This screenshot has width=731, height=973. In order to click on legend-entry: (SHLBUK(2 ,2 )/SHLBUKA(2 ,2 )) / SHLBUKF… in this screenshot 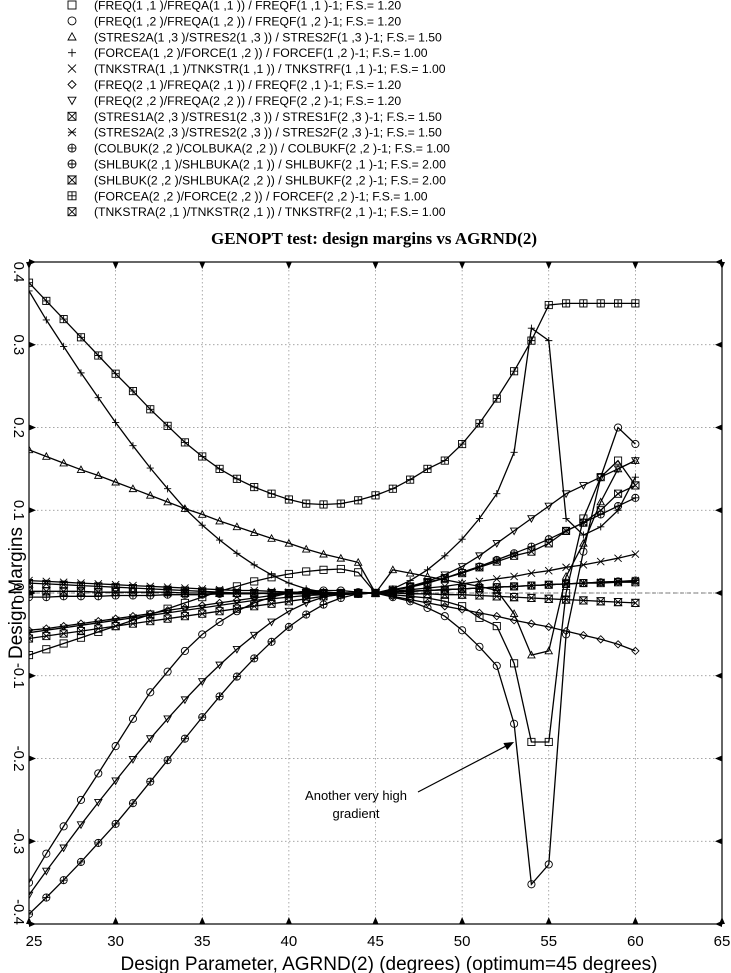, I will do `click(270, 180)`.